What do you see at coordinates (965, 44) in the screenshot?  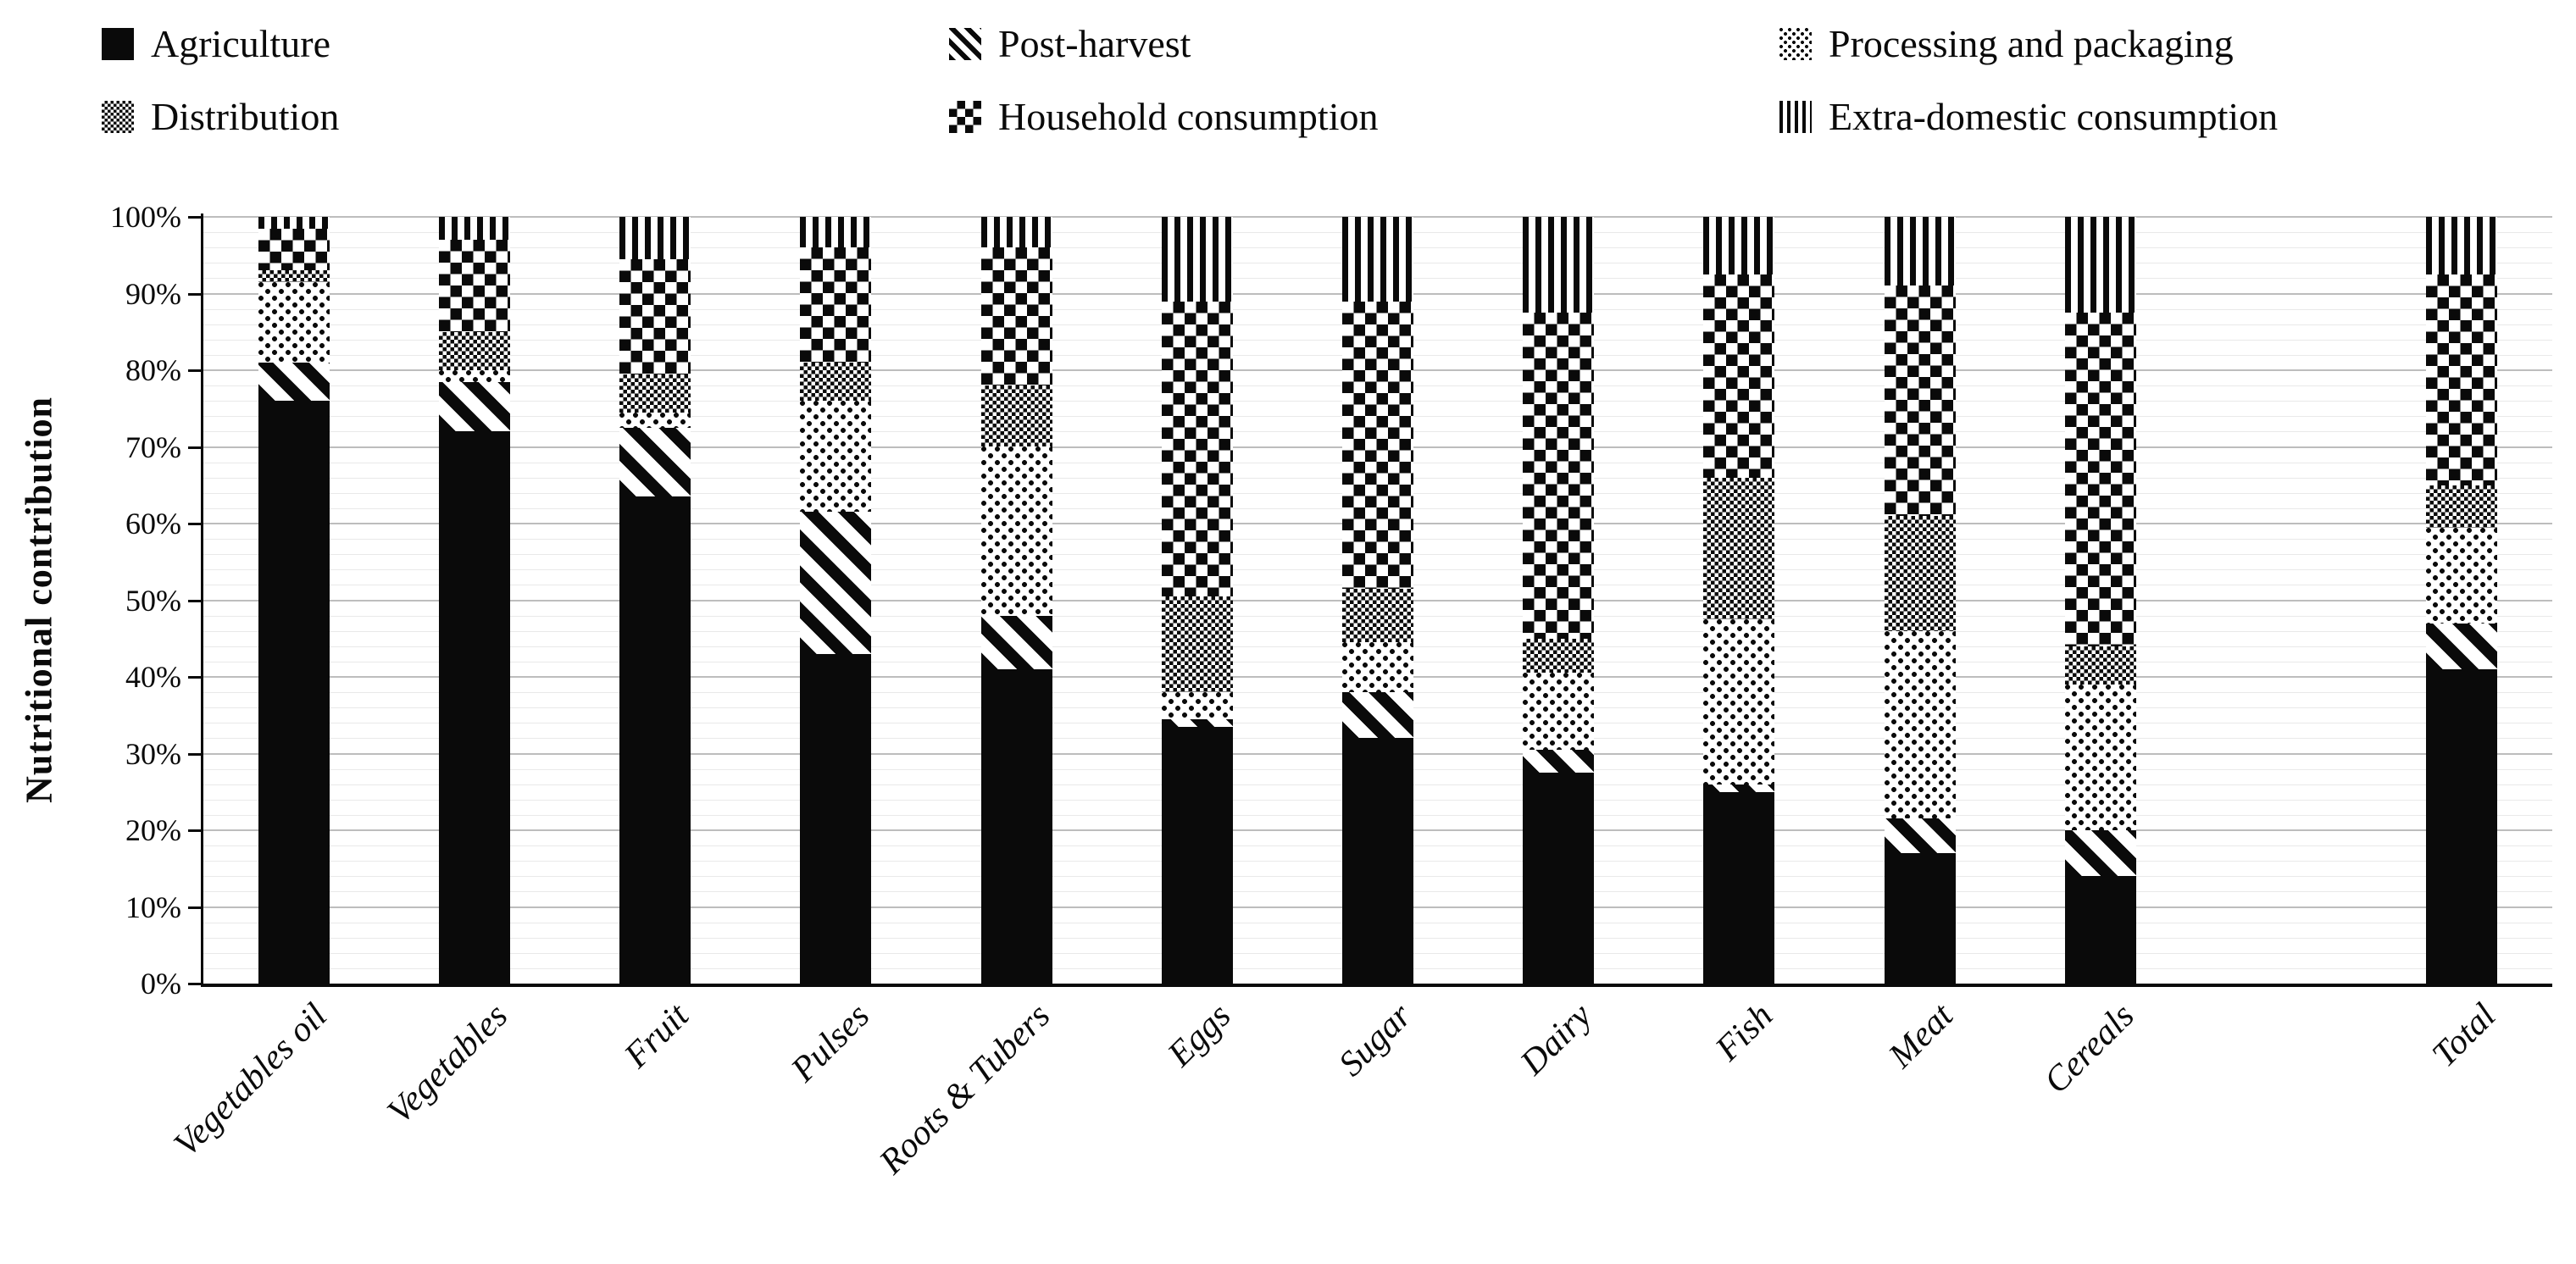 I see `post-harvest-swatch-icon` at bounding box center [965, 44].